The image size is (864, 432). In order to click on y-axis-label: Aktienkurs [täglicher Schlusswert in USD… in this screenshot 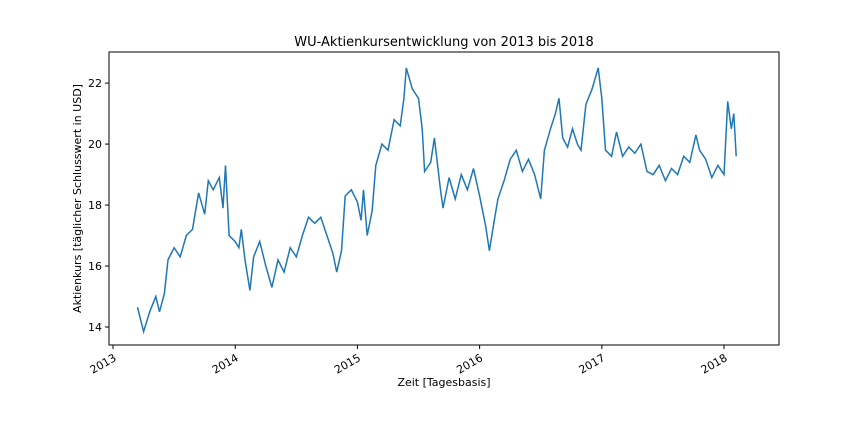, I will do `click(77, 198)`.